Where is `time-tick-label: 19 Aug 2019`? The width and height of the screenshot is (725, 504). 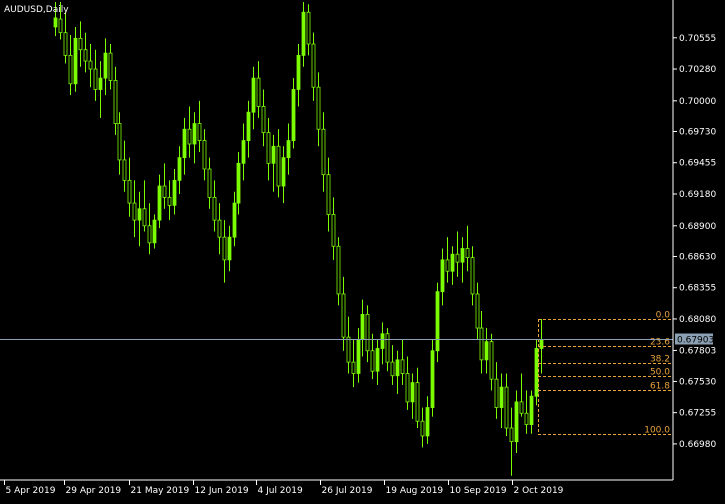 time-tick-label: 19 Aug 2019 is located at coordinates (415, 491).